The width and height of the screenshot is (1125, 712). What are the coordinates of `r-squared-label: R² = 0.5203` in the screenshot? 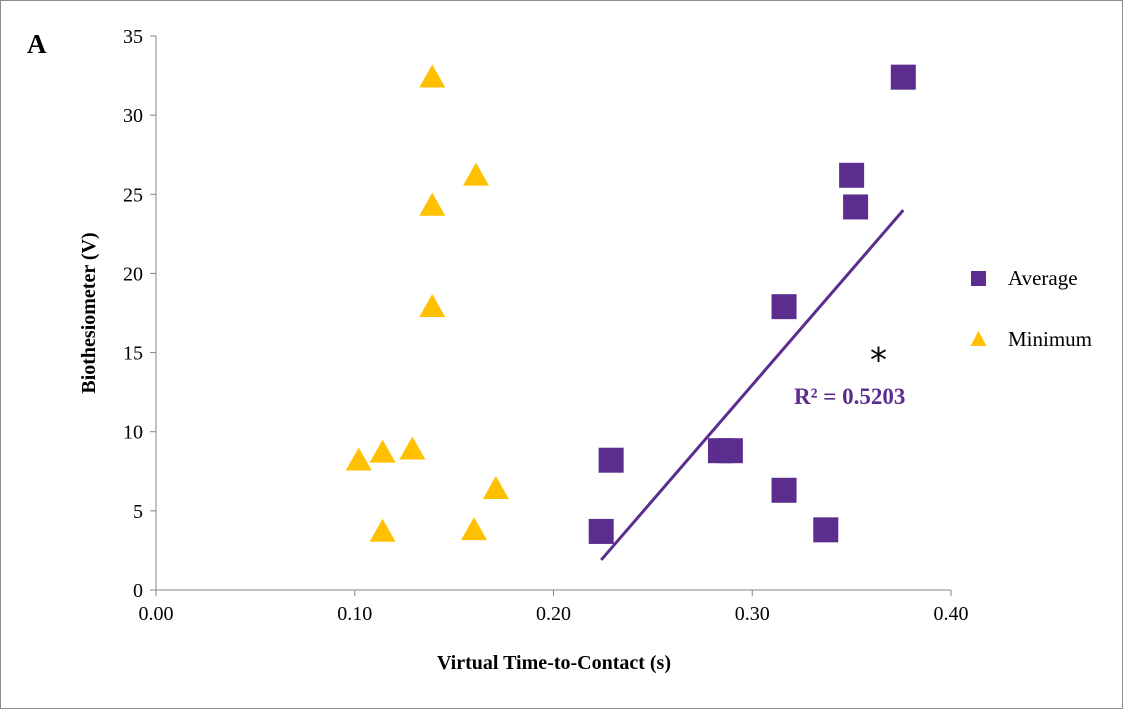 It's located at (849, 396).